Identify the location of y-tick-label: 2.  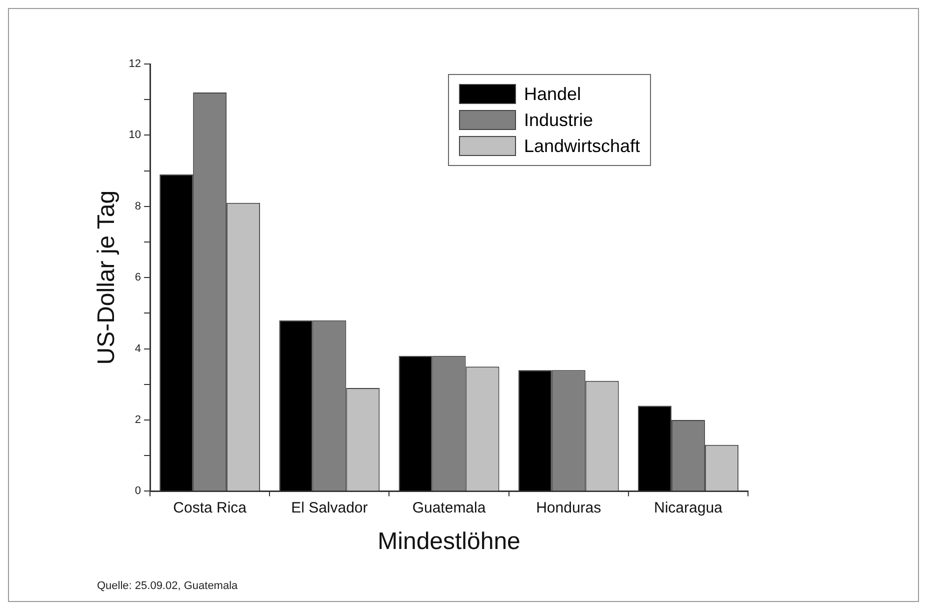
(138, 420).